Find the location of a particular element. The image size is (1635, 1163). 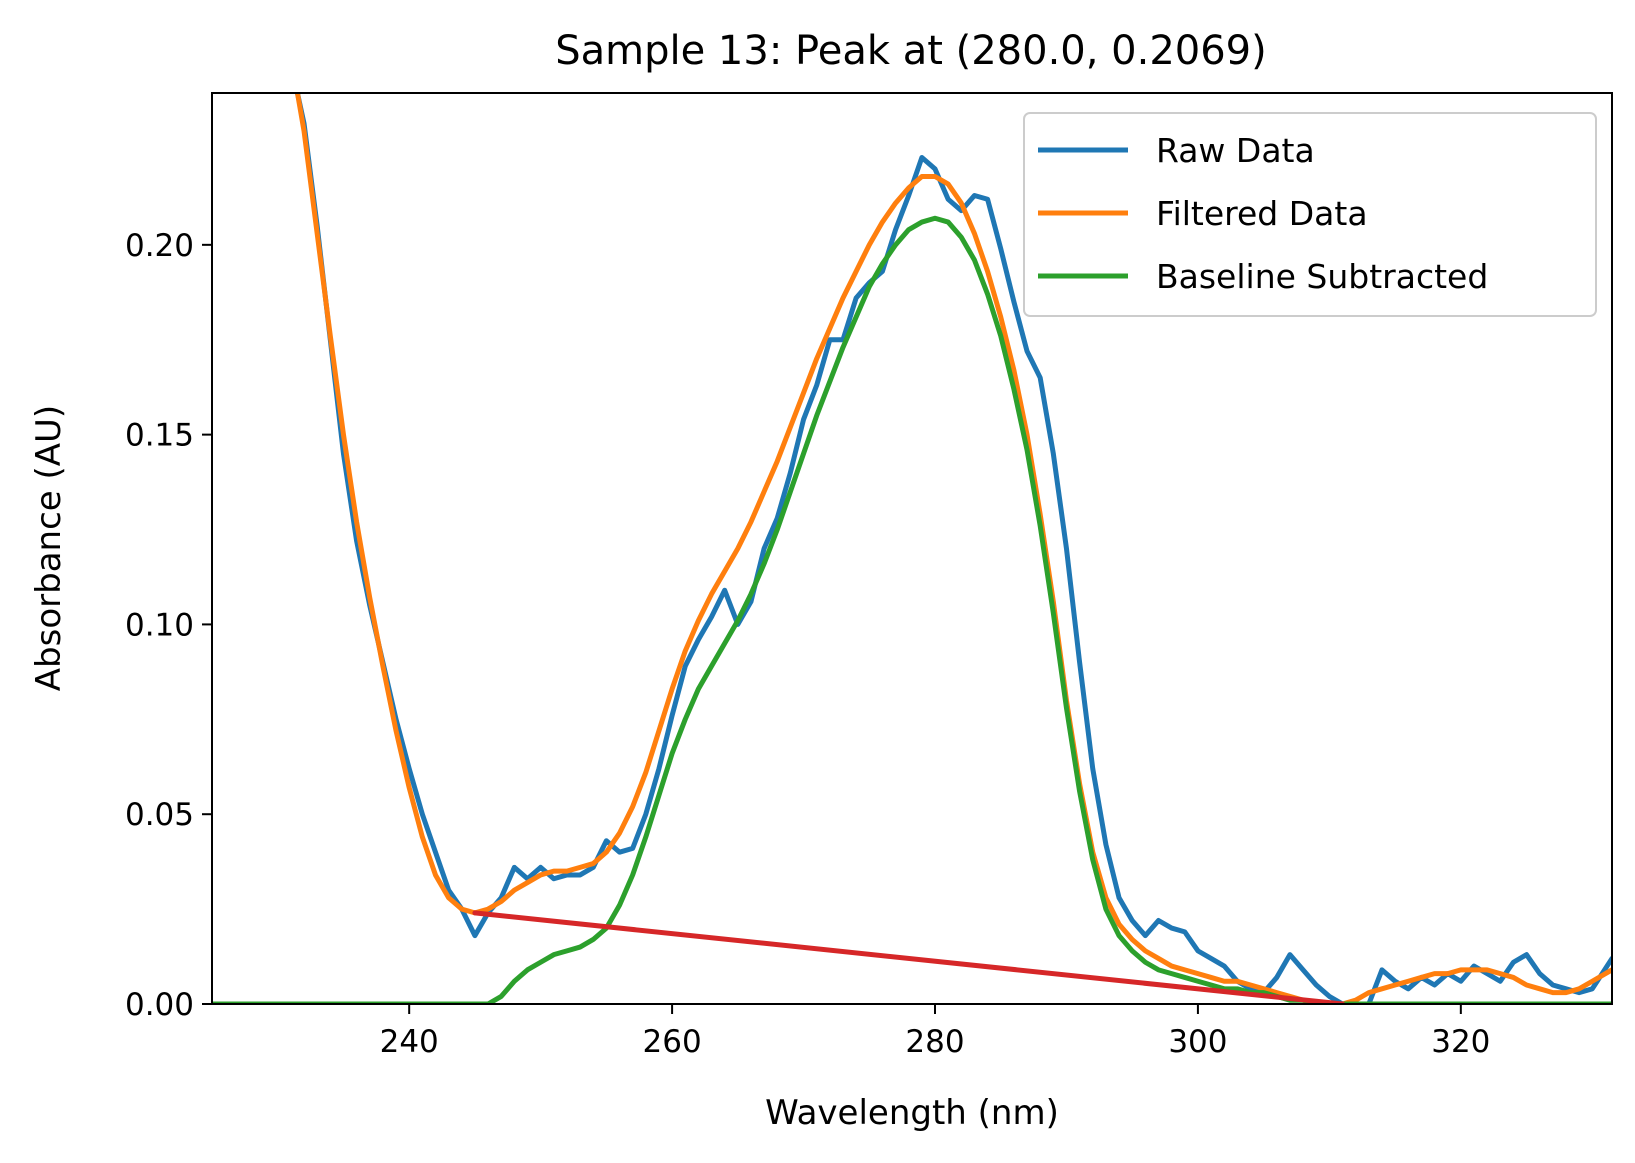

x-axis-label: Wavelength (nm) is located at coordinates (912, 1113).